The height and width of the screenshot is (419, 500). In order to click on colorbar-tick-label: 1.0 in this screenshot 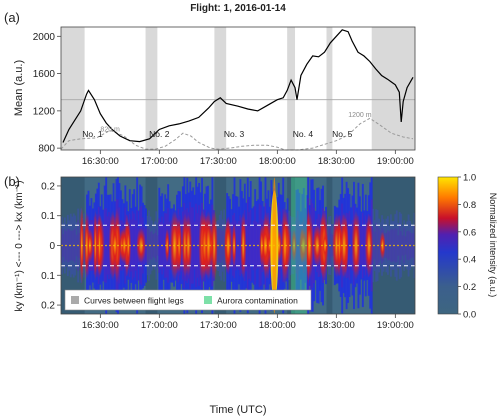, I will do `click(469, 178)`.